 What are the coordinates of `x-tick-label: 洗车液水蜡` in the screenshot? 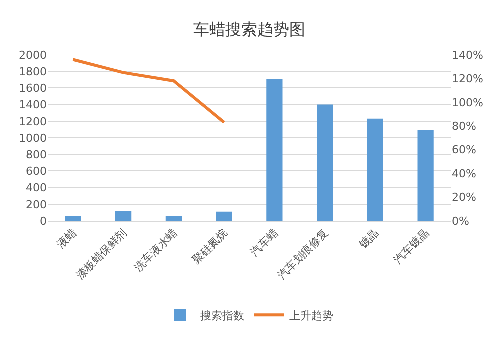 It's located at (156, 250).